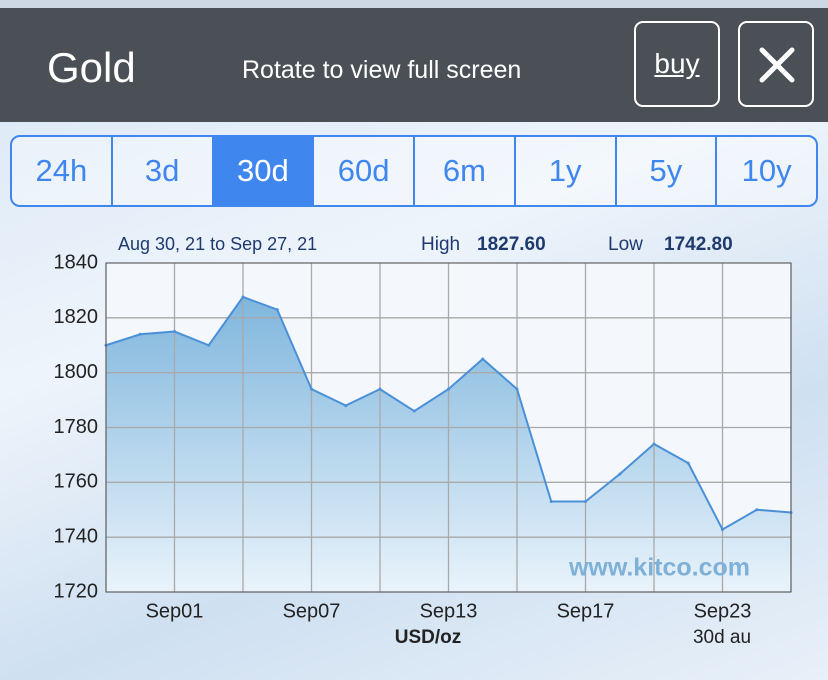  I want to click on x-tick-label: Sep07, so click(312, 611).